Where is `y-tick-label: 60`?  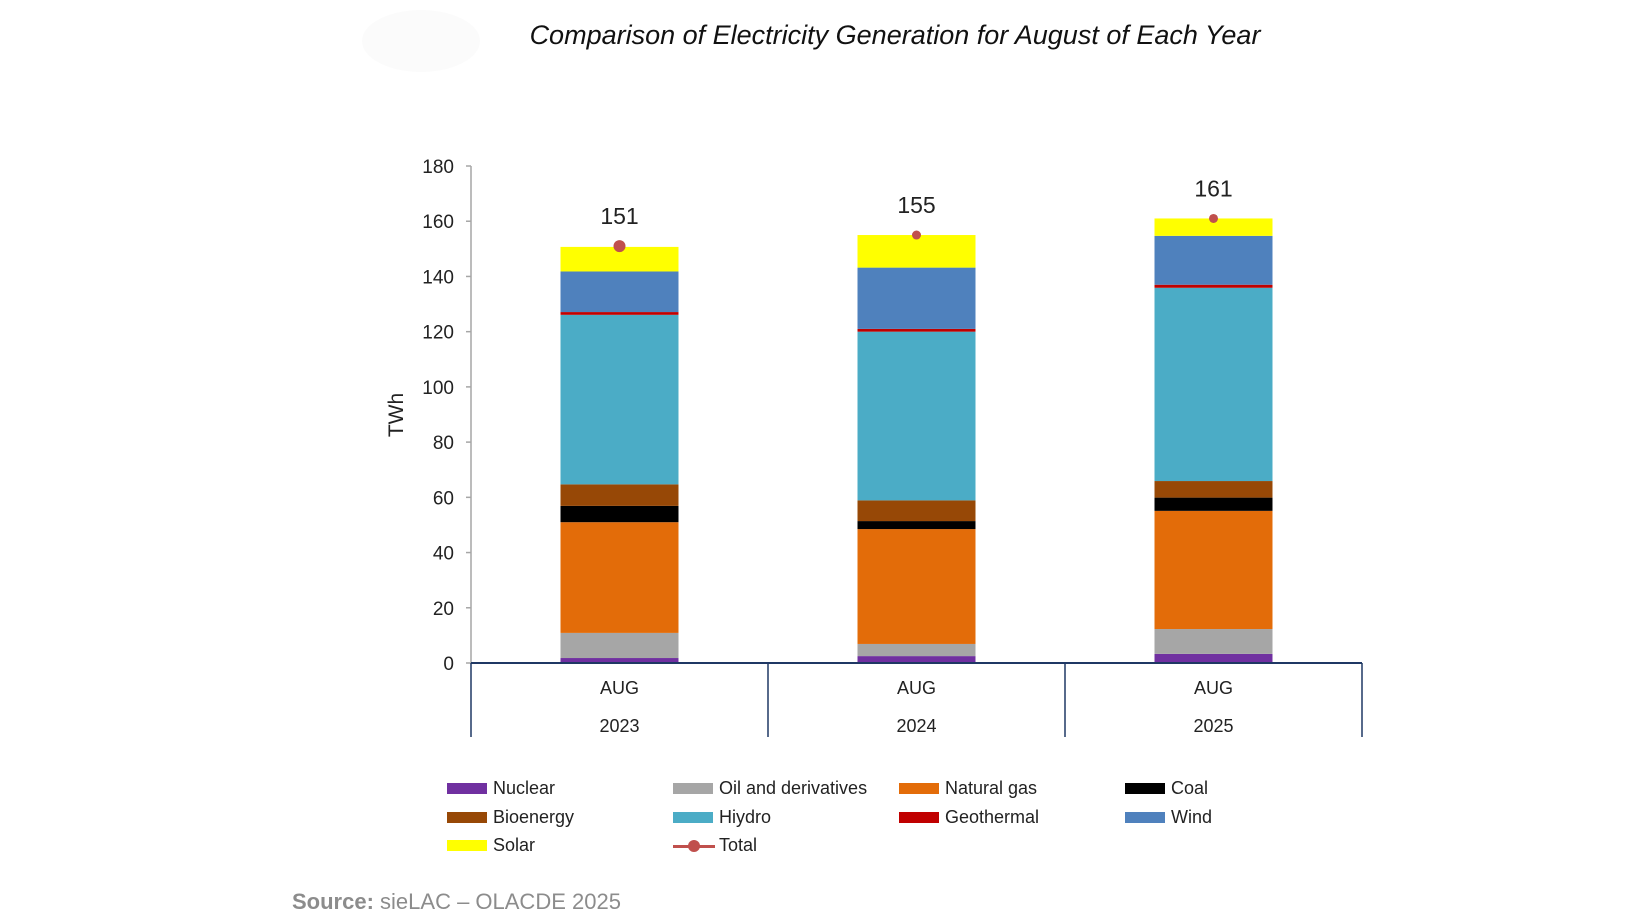 y-tick-label: 60 is located at coordinates (443, 498).